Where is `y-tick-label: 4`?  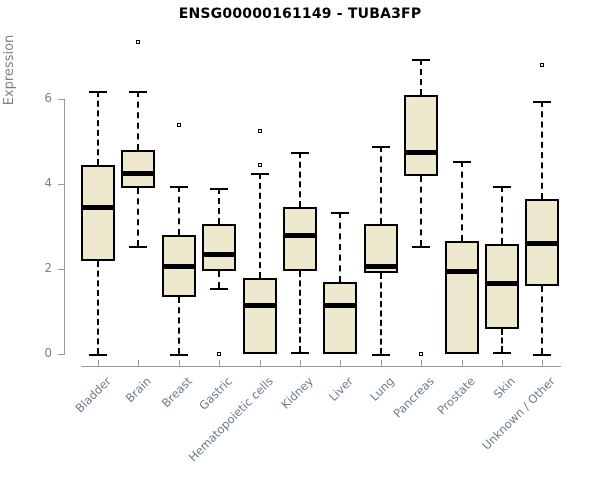
y-tick-label: 4 is located at coordinates (48, 183).